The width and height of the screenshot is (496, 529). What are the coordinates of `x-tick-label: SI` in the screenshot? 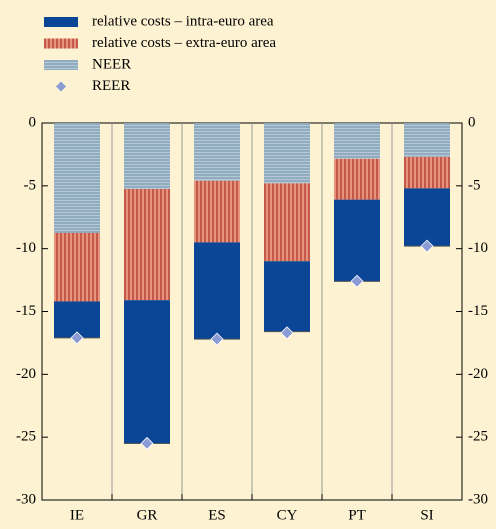 It's located at (426, 515).